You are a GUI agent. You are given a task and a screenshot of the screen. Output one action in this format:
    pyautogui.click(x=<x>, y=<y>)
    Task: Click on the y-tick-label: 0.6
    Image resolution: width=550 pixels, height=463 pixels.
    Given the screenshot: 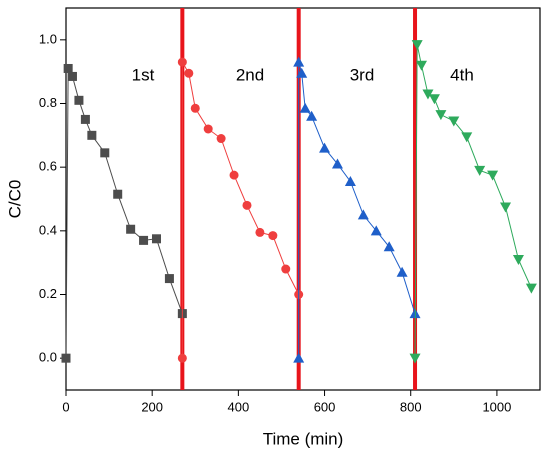 What is the action you would take?
    pyautogui.click(x=48, y=166)
    